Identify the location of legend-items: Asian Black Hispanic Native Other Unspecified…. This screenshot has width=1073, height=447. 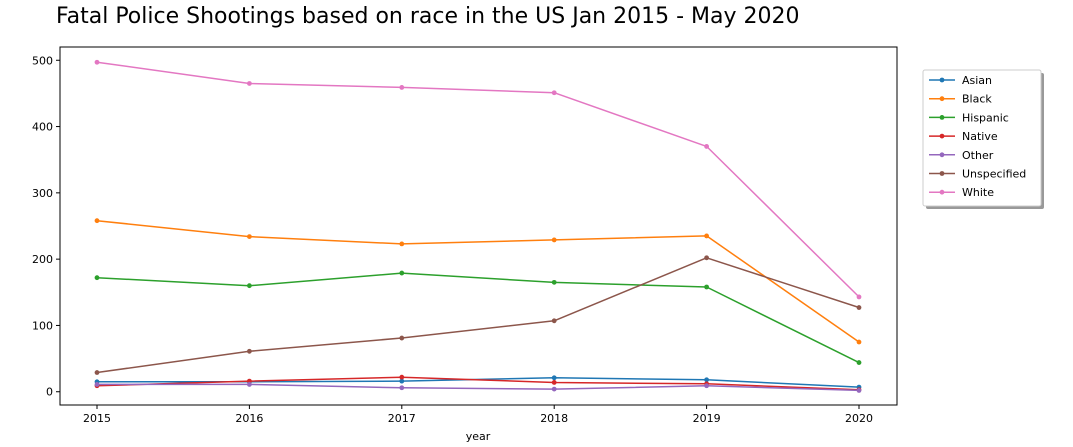
(977, 136).